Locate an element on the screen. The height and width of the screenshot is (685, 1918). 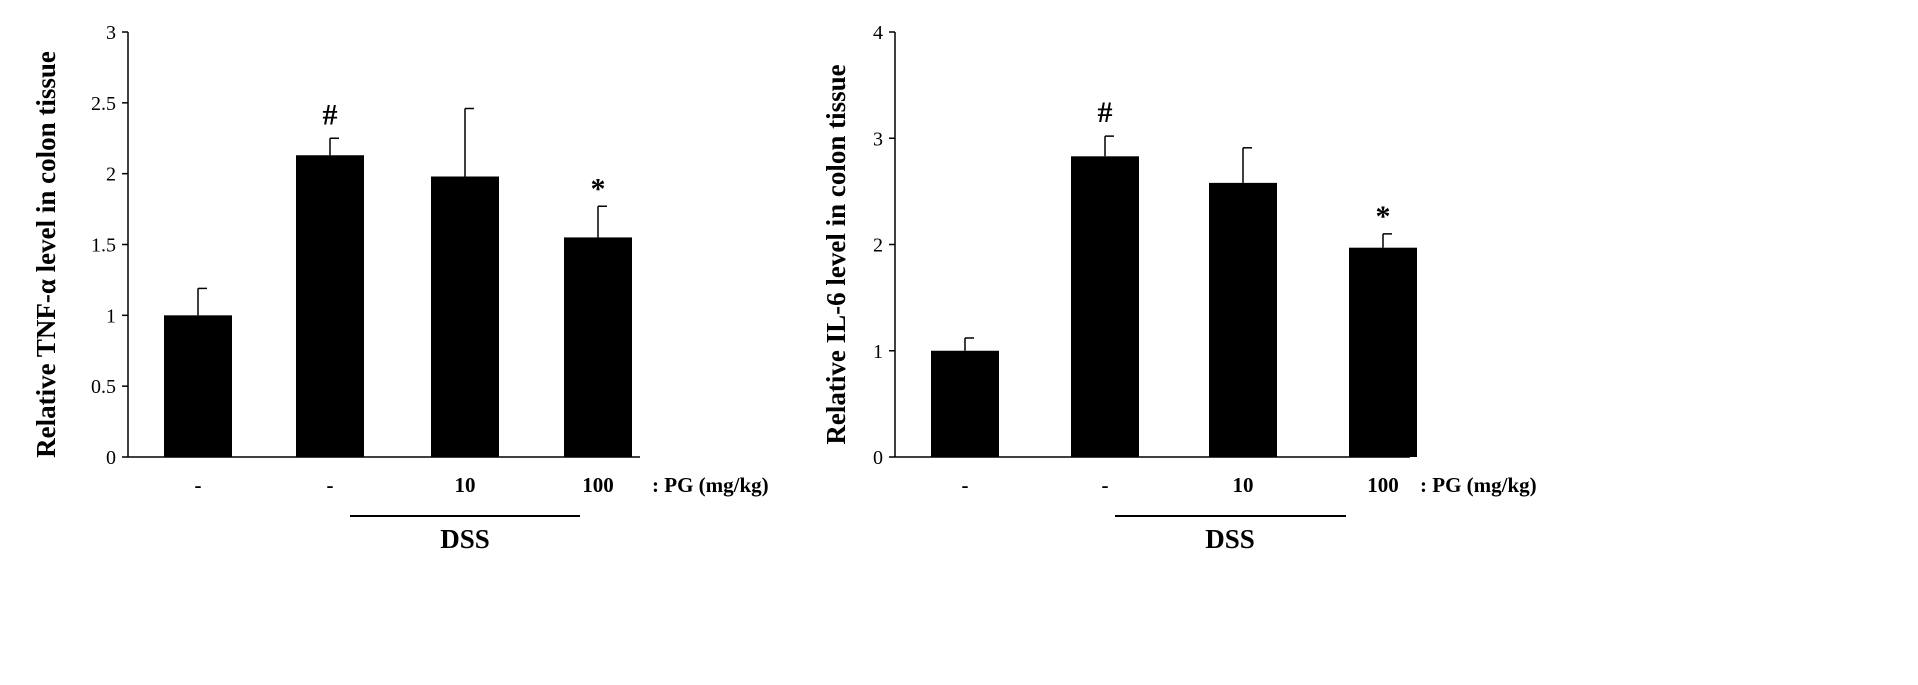
y-tick-label: 0.5 is located at coordinates (103, 387).